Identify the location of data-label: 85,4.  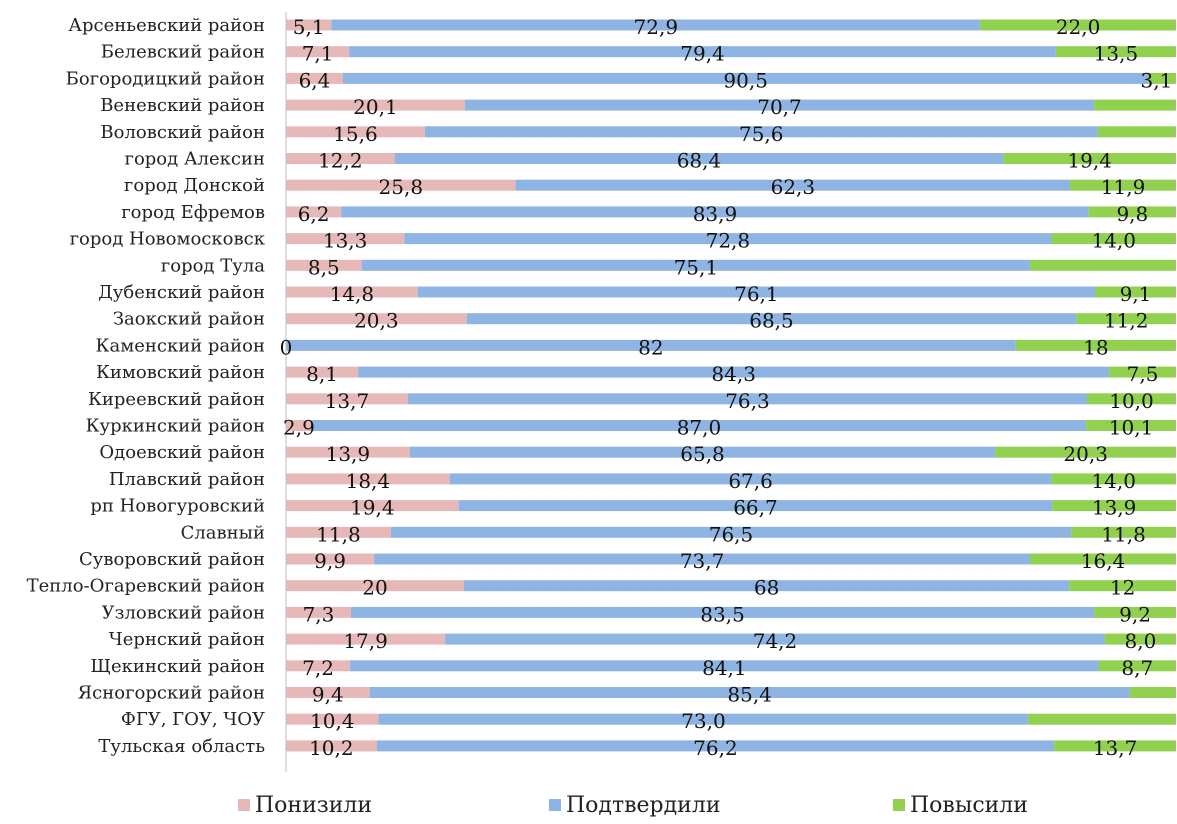
(749, 695).